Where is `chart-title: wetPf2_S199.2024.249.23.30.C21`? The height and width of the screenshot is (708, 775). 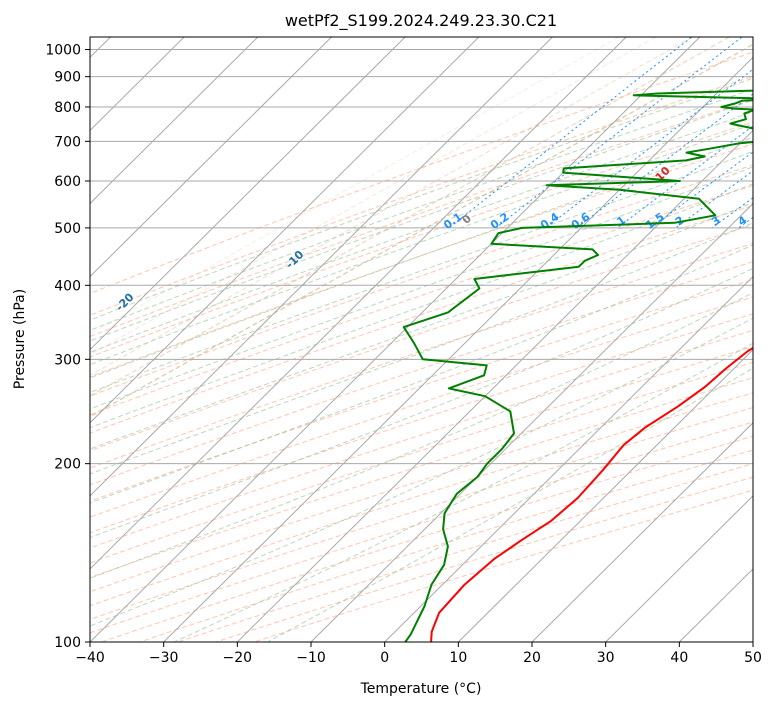 chart-title: wetPf2_S199.2024.249.23.30.C21 is located at coordinates (421, 21).